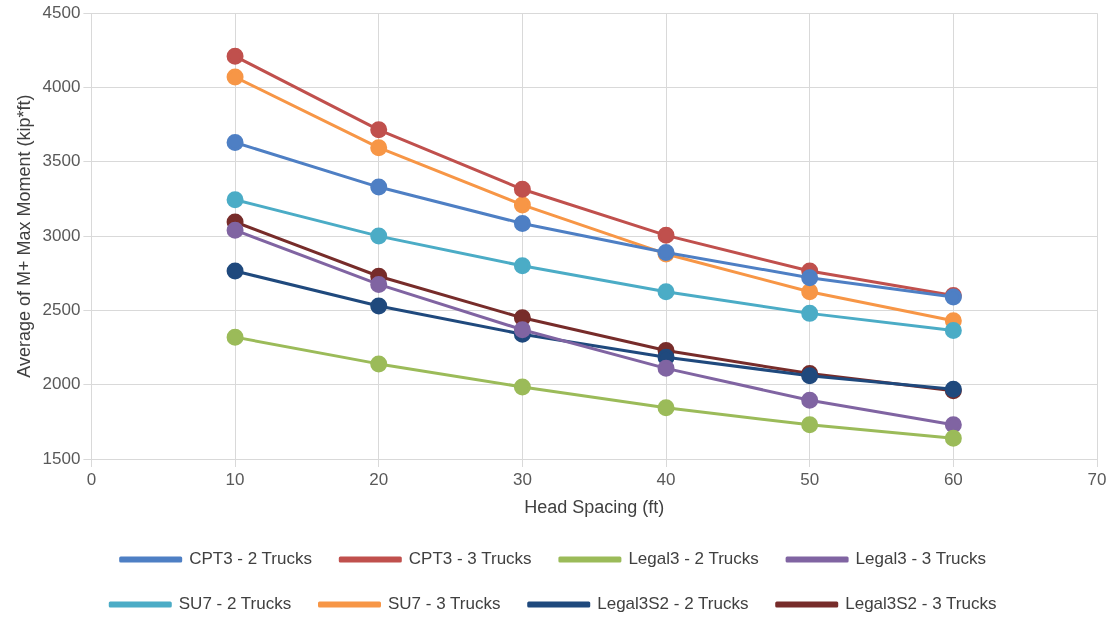 The height and width of the screenshot is (633, 1117). What do you see at coordinates (953, 479) in the screenshot?
I see `x-tick-label: 60` at bounding box center [953, 479].